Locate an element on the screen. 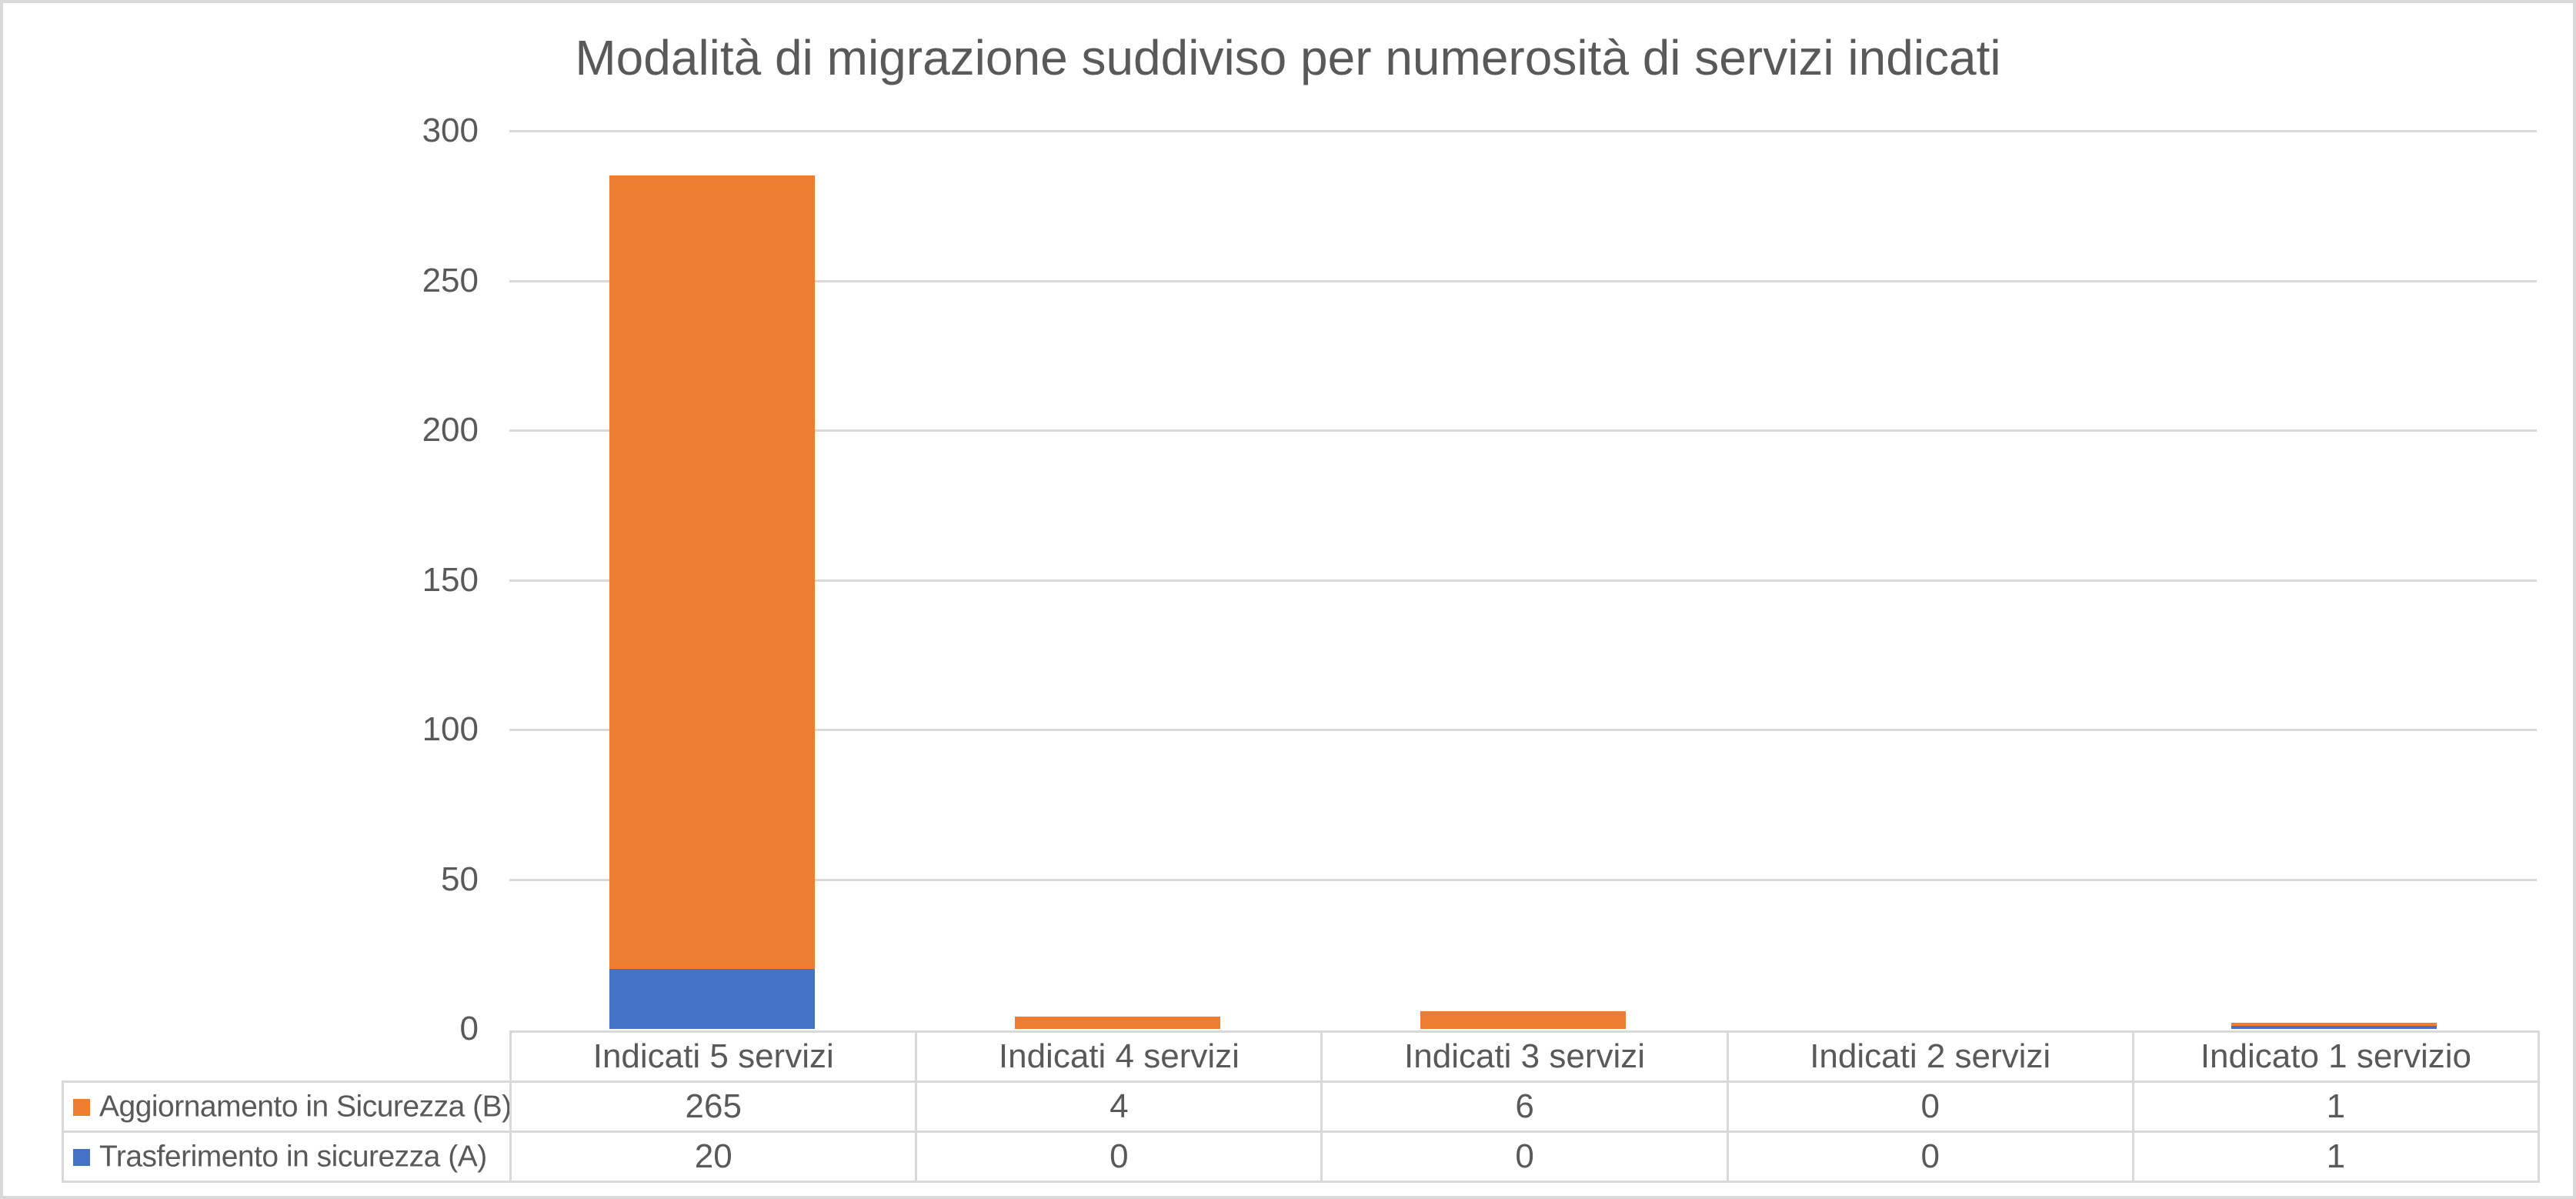 The width and height of the screenshot is (2576, 1199). y-axis: 0 50 100 150 200 250 300 is located at coordinates (248, 579).